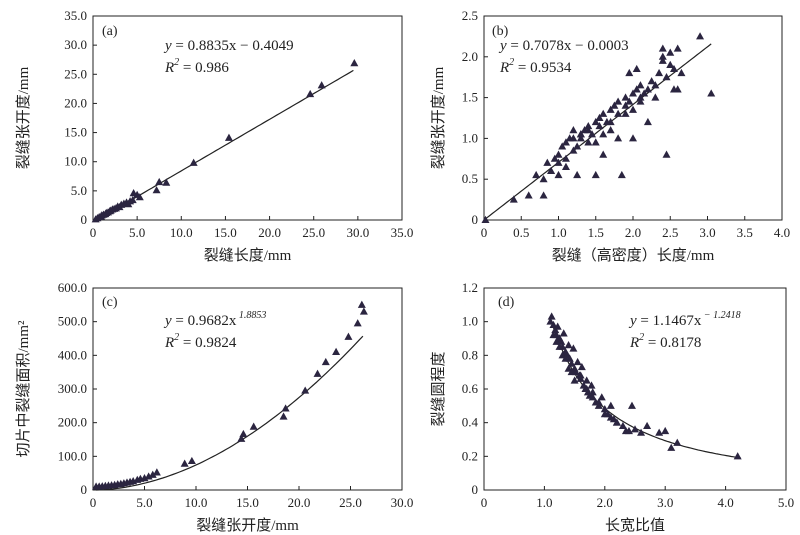 This screenshot has width=800, height=535. Describe the element at coordinates (75, 161) in the screenshot. I see `y-tick-label: 10.0` at that location.